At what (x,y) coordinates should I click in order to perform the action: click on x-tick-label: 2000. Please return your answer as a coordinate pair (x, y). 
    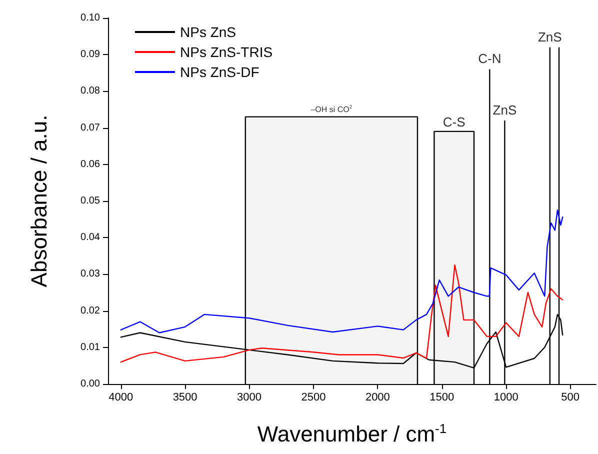
    Looking at the image, I should click on (377, 398).